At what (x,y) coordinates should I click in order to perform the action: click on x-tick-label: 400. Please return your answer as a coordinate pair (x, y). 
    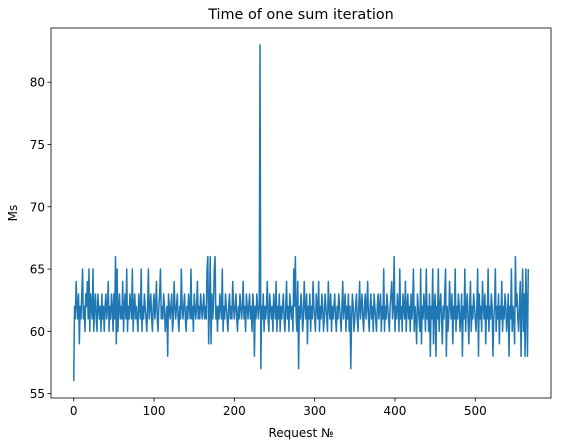
    Looking at the image, I should click on (395, 411).